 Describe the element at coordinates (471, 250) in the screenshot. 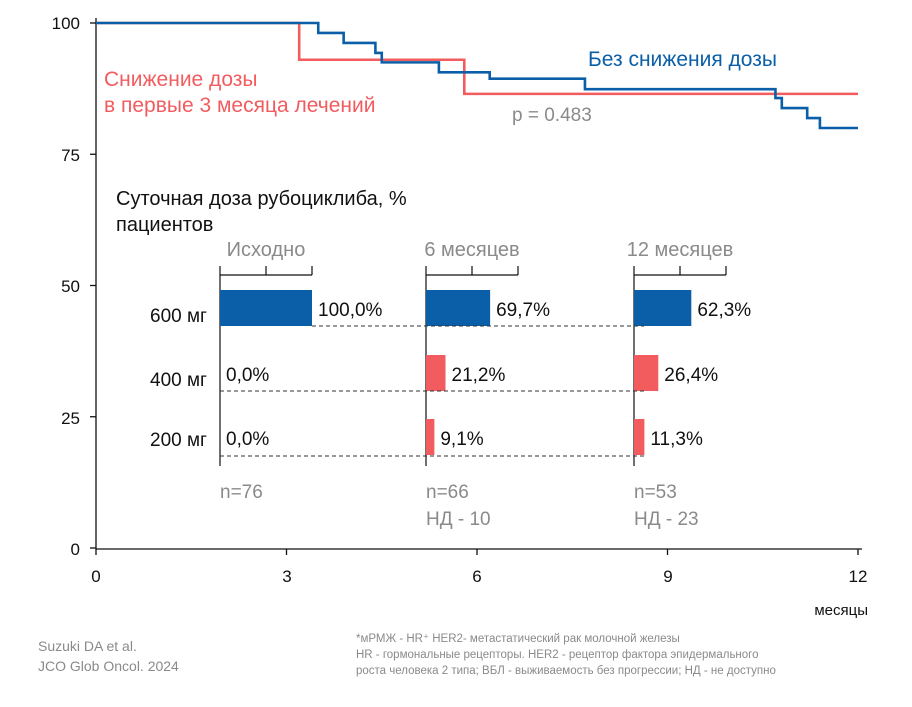

I see `group-label: 6 месяцев` at that location.